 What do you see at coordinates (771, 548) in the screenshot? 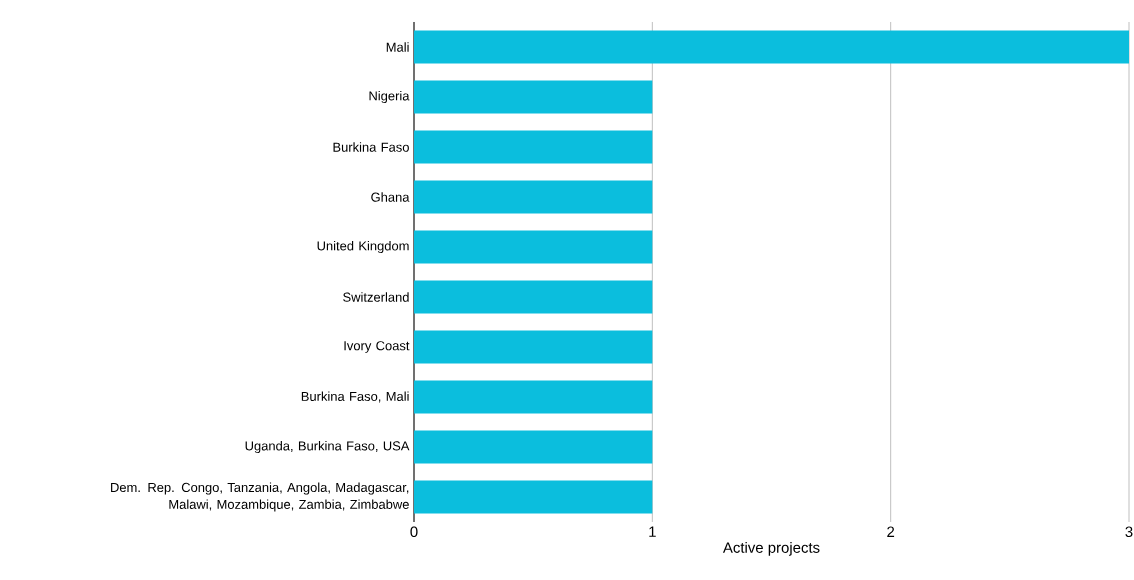
I see `x-axis-title: Active projects` at bounding box center [771, 548].